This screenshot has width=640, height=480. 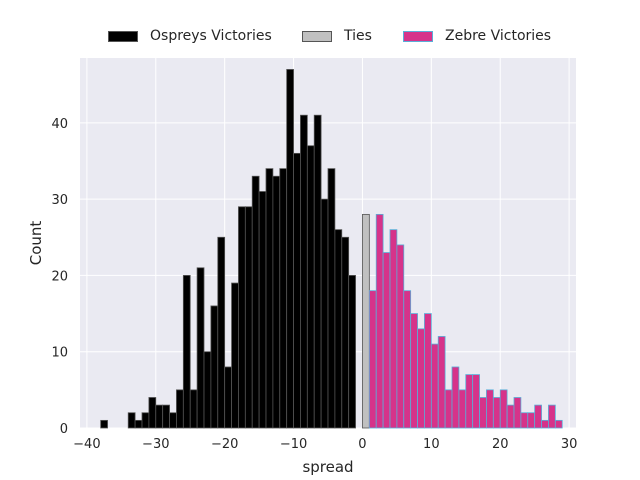 I want to click on x-tick-label: 0, so click(x=362, y=444).